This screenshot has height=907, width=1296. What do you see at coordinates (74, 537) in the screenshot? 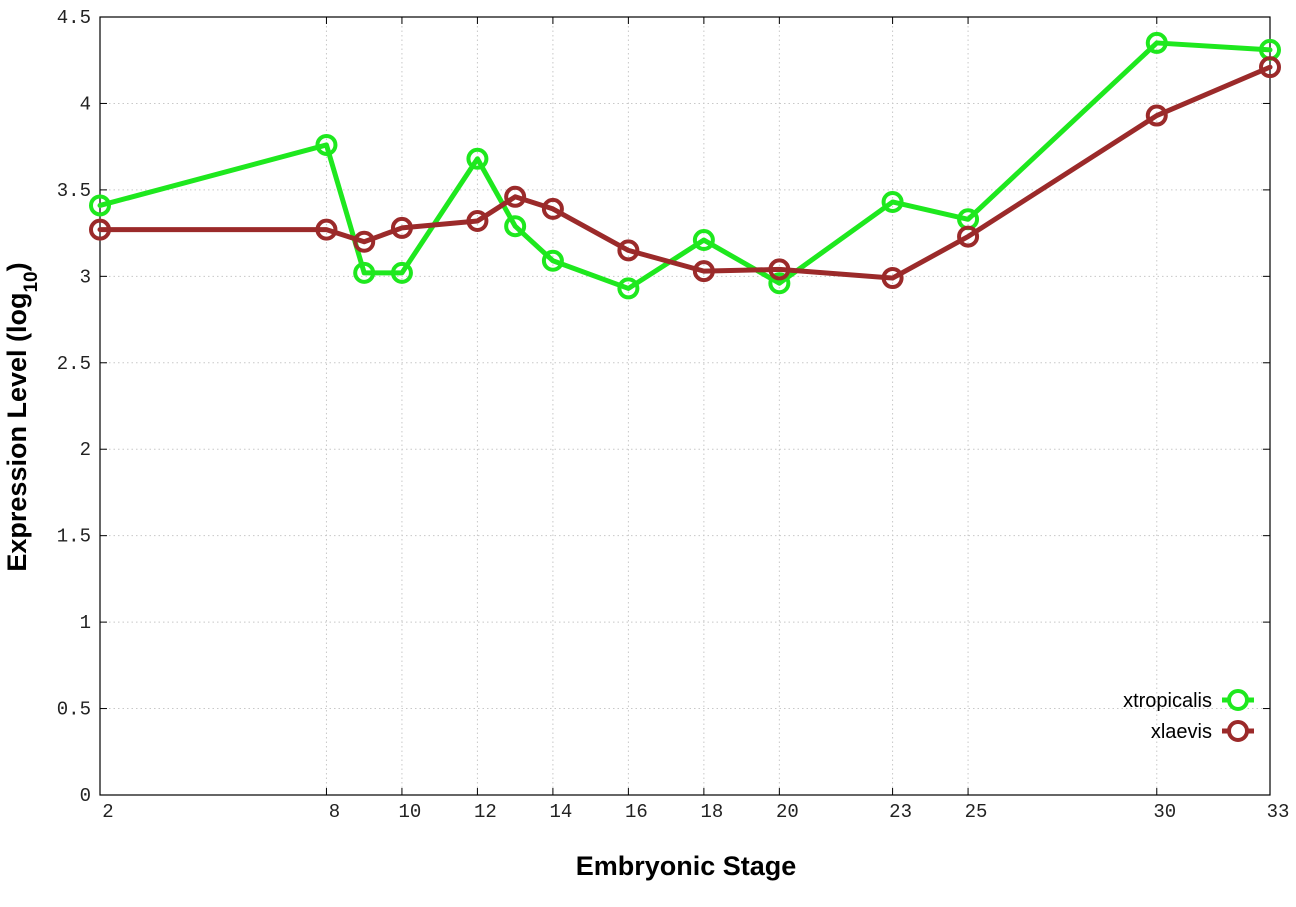
I see `y-tick-label-3: 1.5` at bounding box center [74, 537].